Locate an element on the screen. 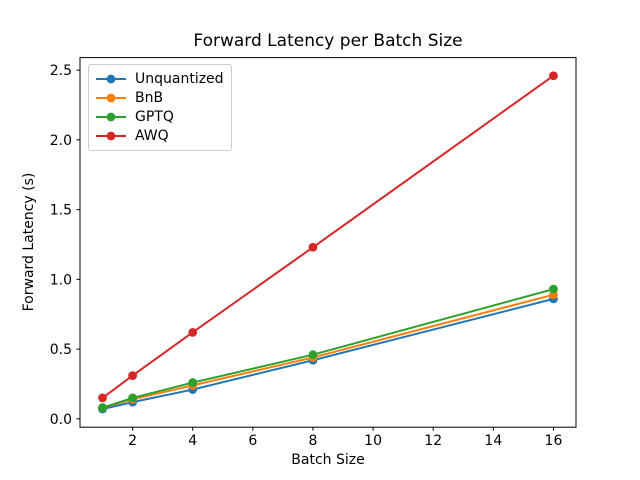  y-tick-label: 2.5 is located at coordinates (61, 71).